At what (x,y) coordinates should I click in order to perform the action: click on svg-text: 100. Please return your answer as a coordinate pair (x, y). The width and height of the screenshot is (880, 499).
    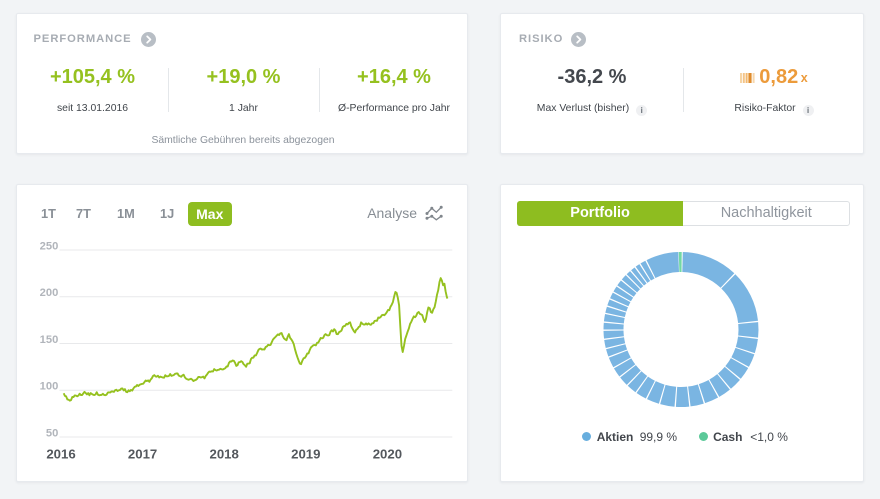
    Looking at the image, I should click on (49, 387).